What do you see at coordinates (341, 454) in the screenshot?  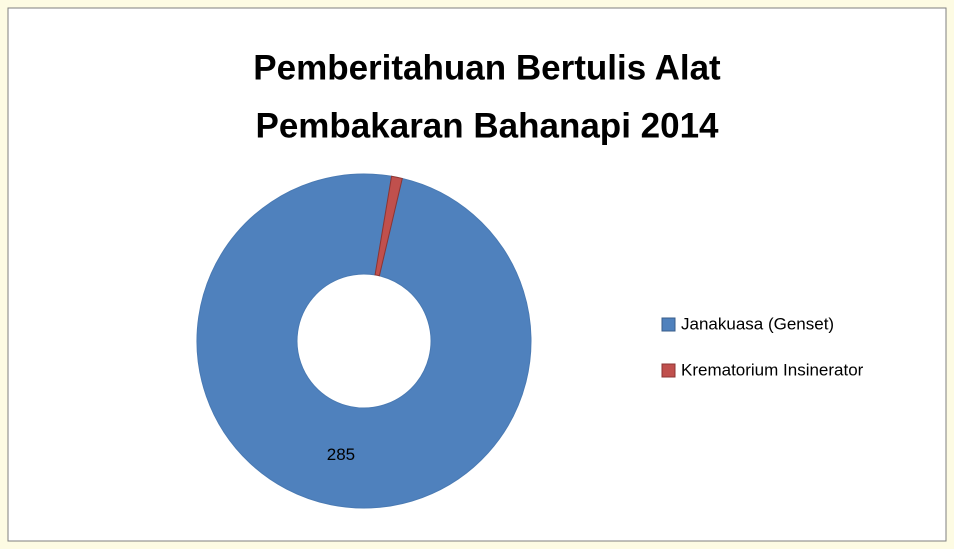 I see `data-label: 285` at bounding box center [341, 454].